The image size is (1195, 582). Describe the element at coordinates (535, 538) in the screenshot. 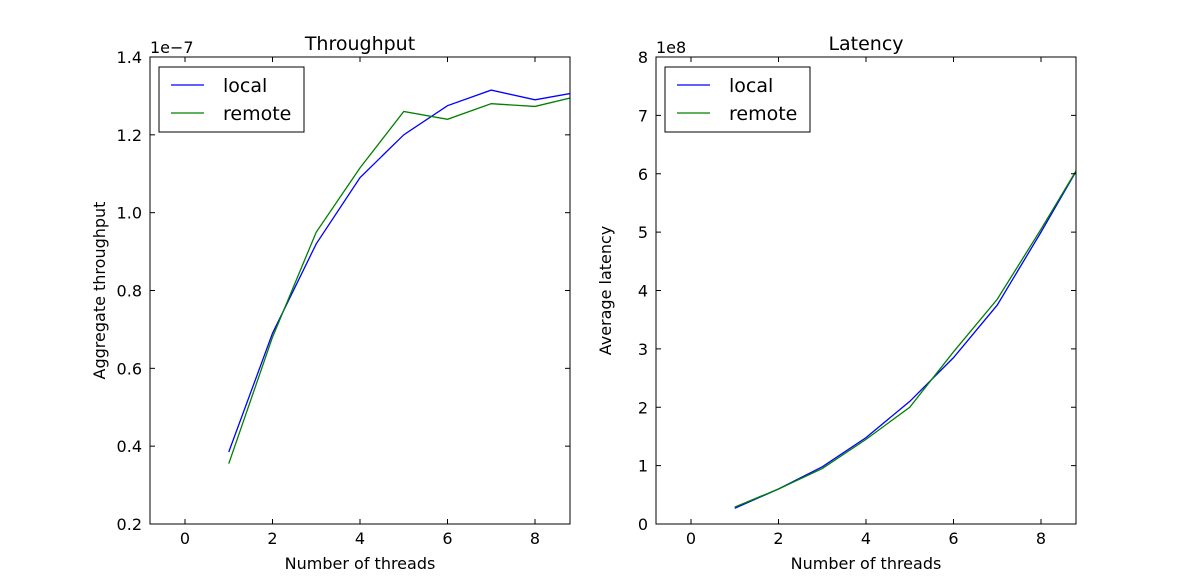

I see `throughput-xtick-label: 8` at that location.